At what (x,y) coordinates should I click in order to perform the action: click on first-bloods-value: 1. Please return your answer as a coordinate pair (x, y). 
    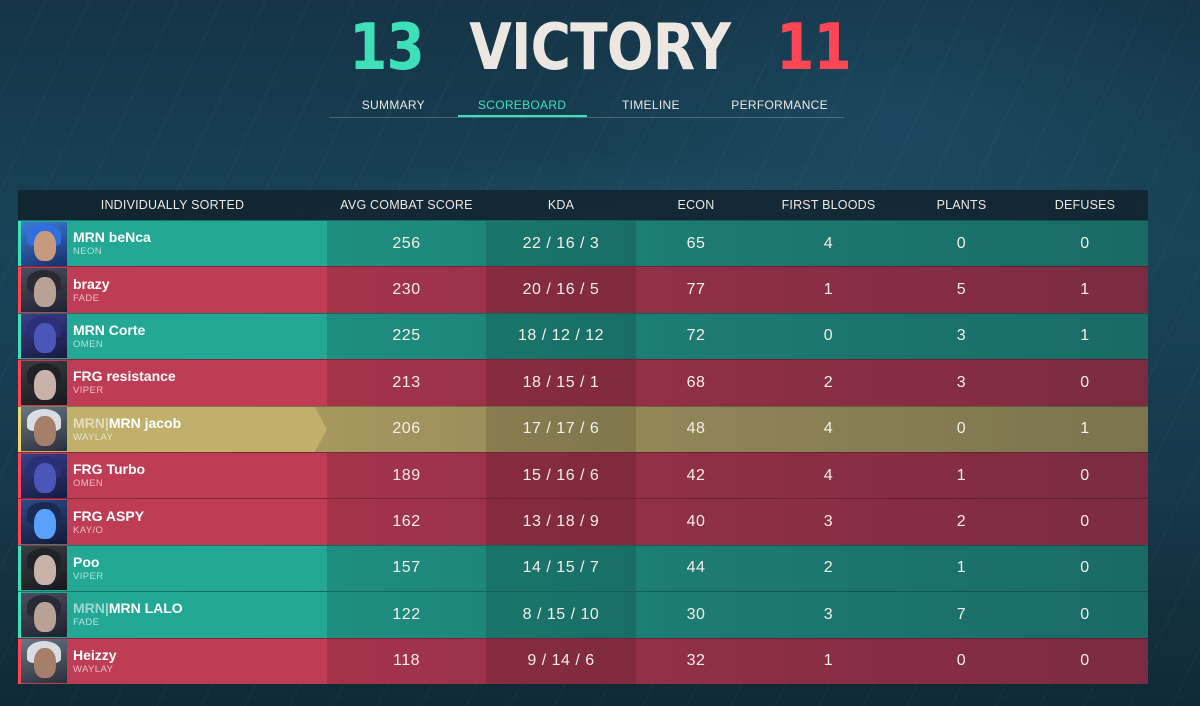
    Looking at the image, I should click on (828, 290).